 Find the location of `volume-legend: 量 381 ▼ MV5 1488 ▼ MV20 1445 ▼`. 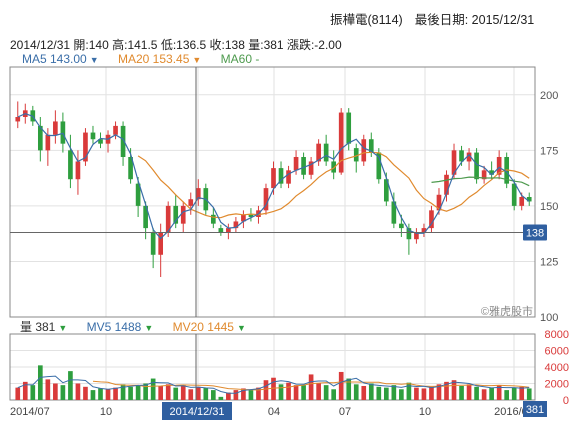

volume-legend: 量 381 ▼ MV5 1488 ▼ MV20 1445 ▼ is located at coordinates (141, 326).